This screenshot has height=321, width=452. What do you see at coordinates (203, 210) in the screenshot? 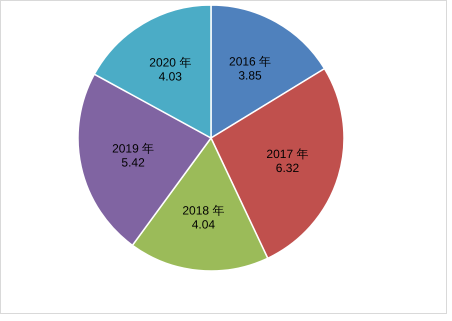
I see `slice-label: 2018 年` at bounding box center [203, 210].